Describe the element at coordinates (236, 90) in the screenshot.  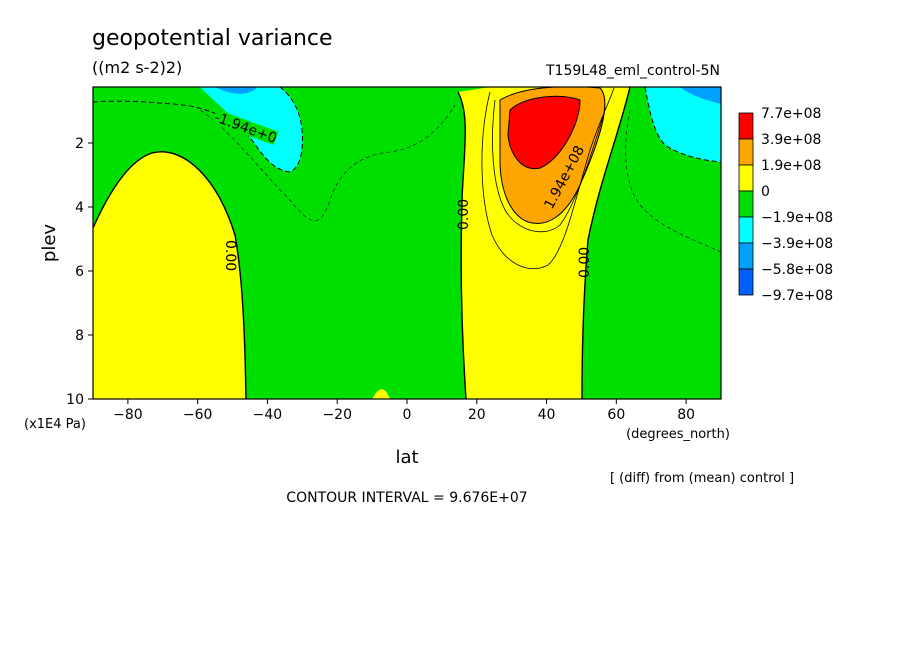
I see `region-negative-strong-south` at that location.